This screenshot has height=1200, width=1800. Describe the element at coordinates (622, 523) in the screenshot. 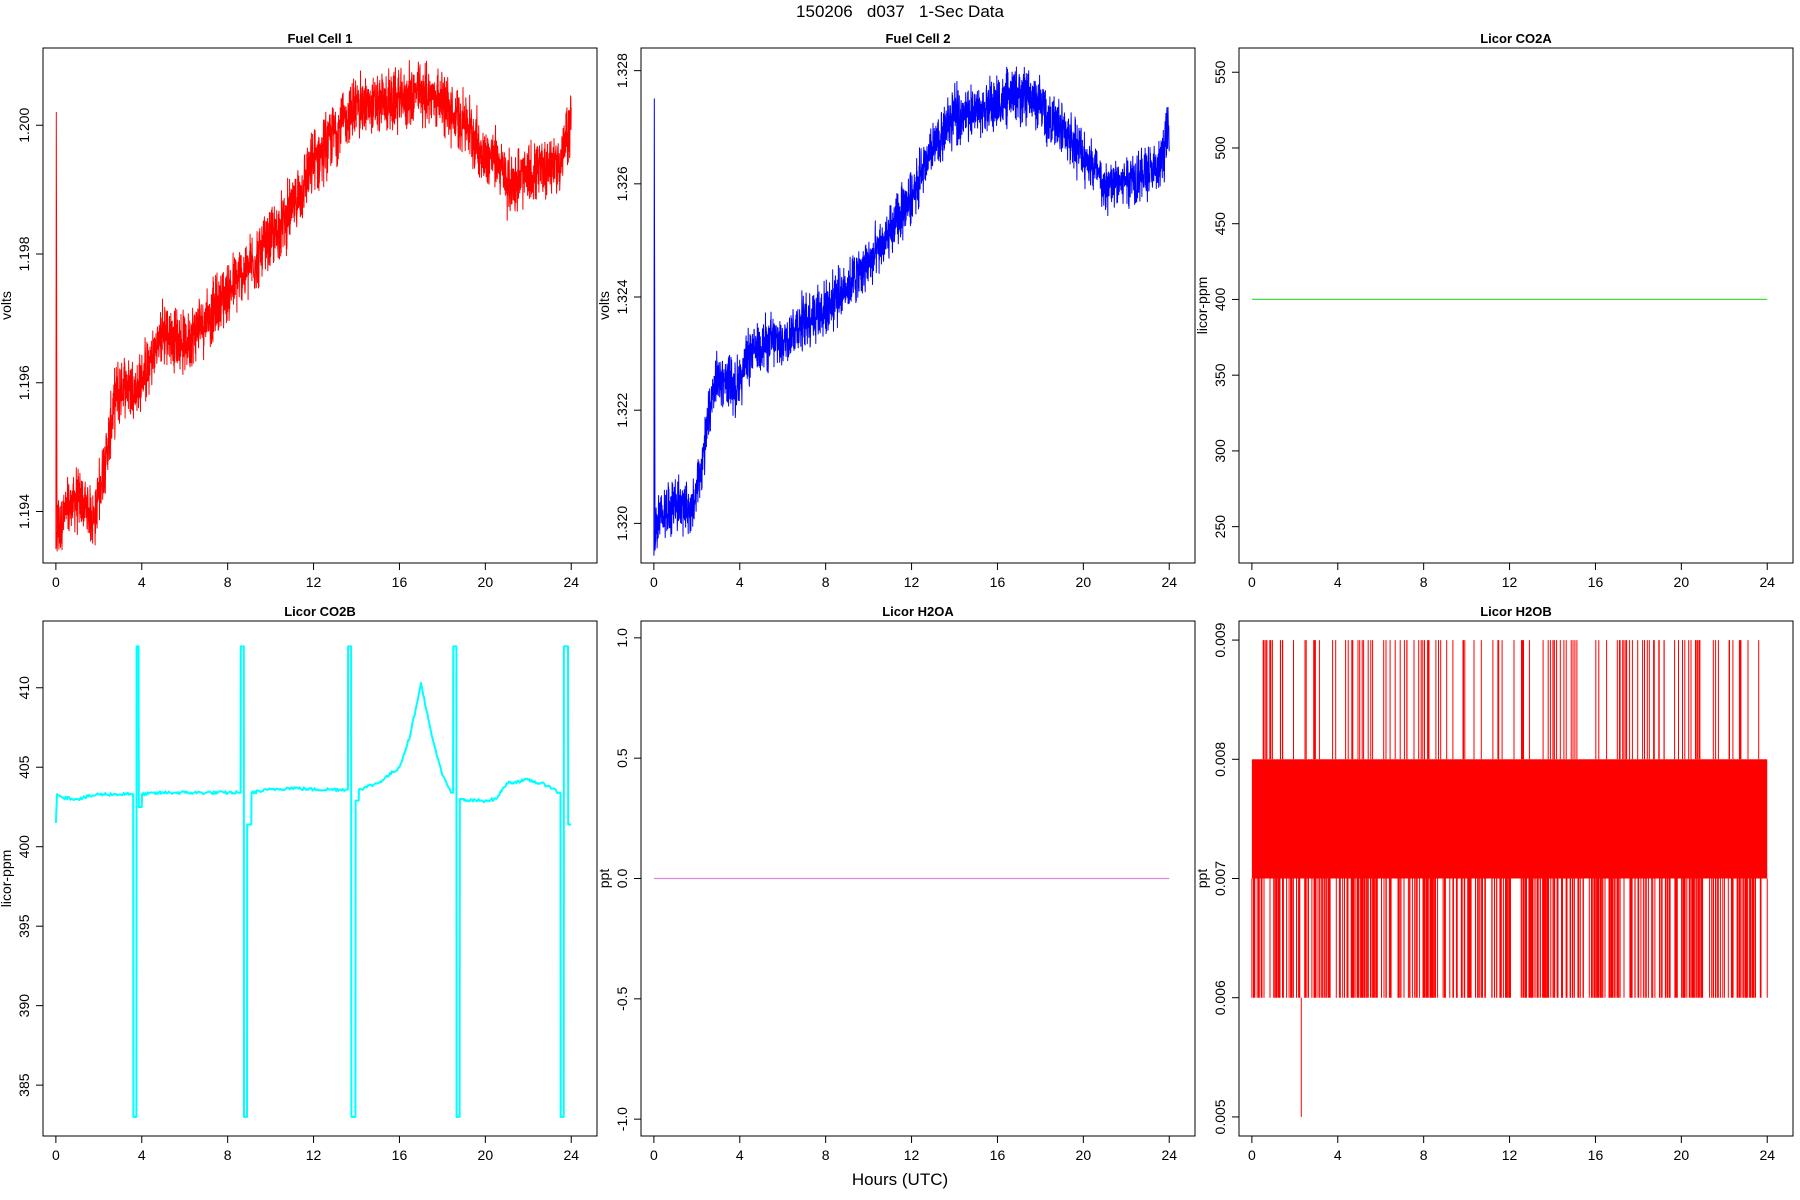

I see `y-tick-label: 1.320` at that location.